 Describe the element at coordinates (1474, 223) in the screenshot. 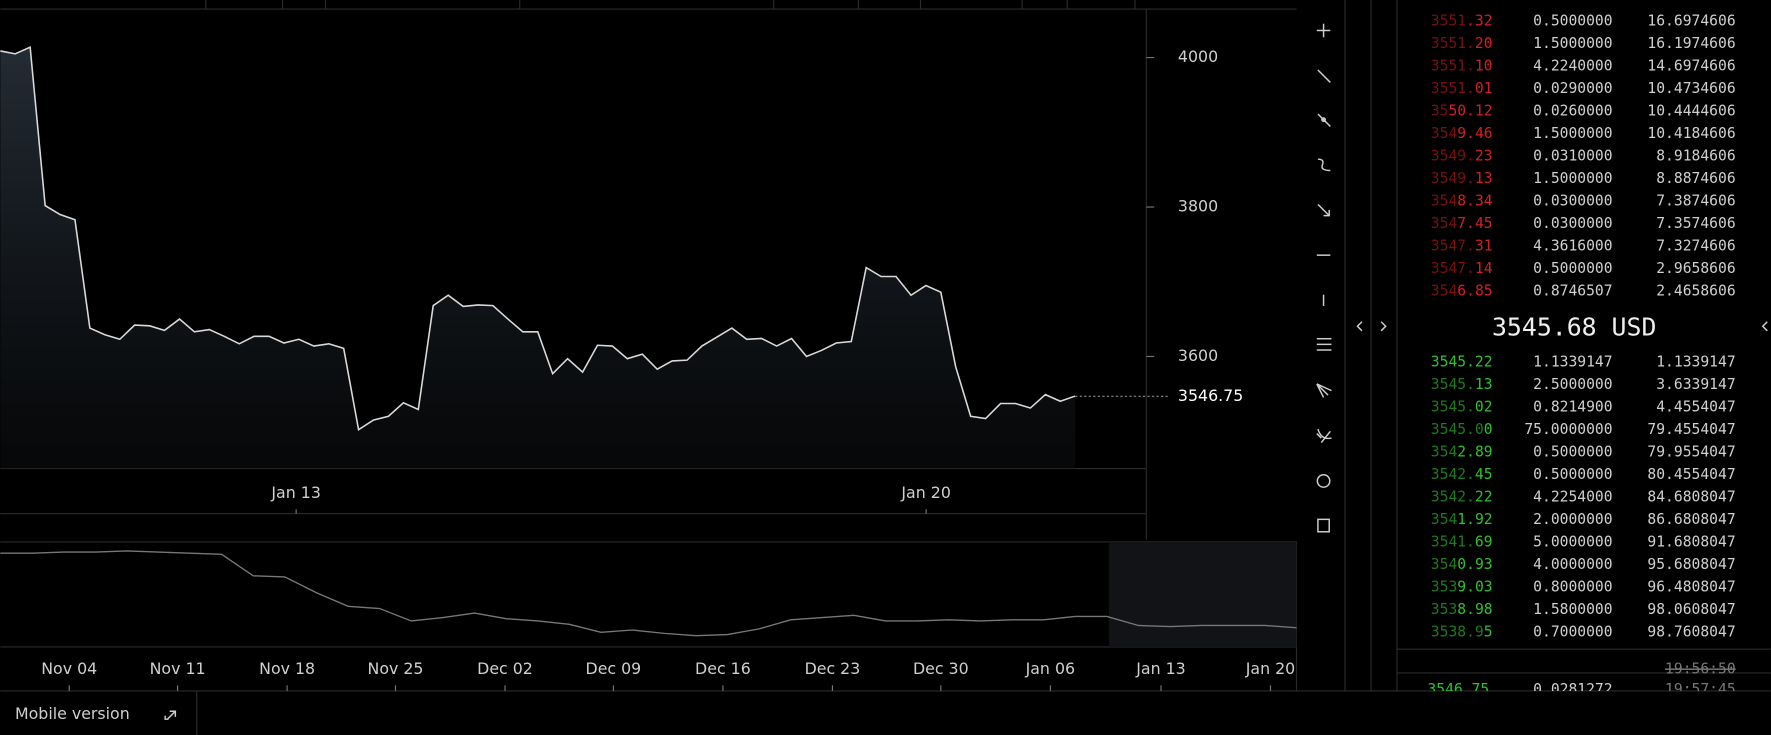

I see `price-hi: 7.45` at that location.